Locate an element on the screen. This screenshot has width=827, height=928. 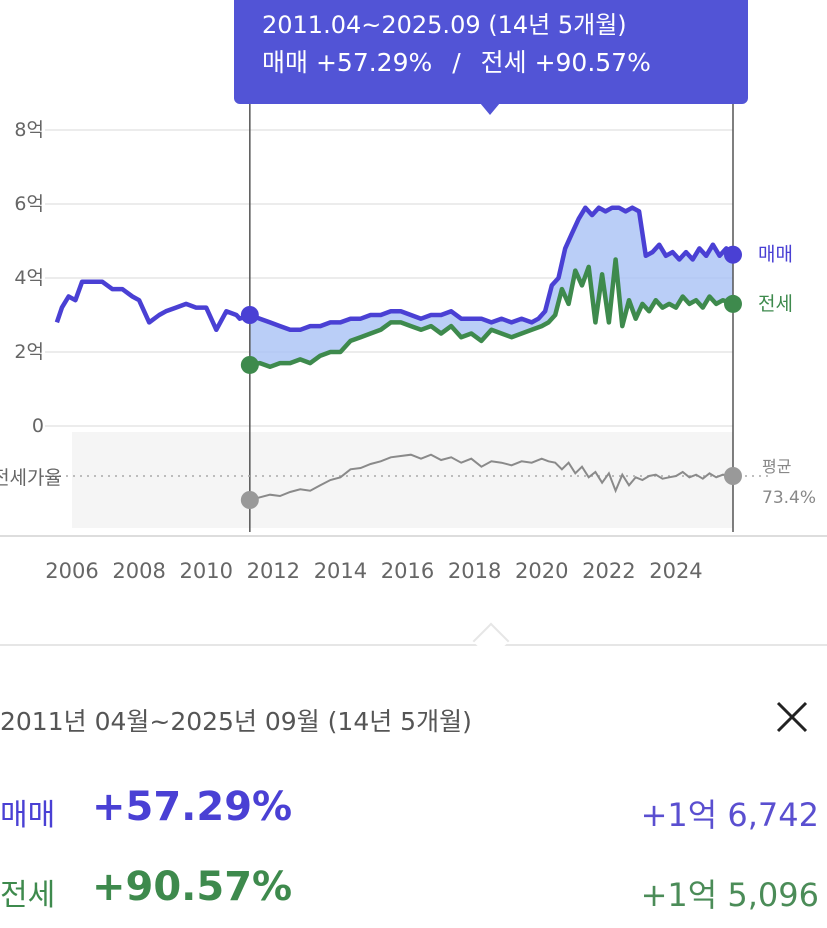
divider-notch is located at coordinates (491, 641).